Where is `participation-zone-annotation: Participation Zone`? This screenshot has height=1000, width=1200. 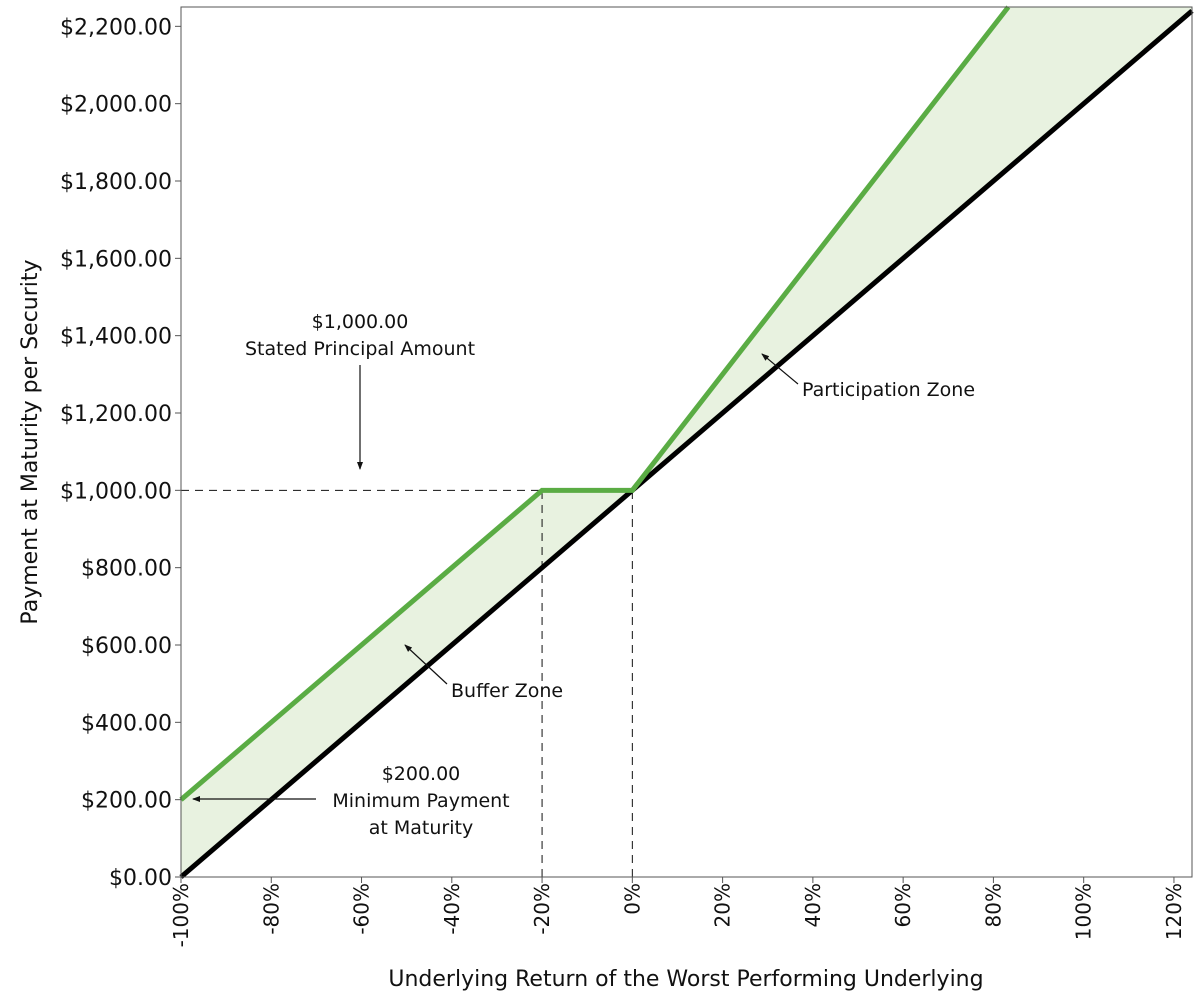
participation-zone-annotation: Participation Zone is located at coordinates (868, 377).